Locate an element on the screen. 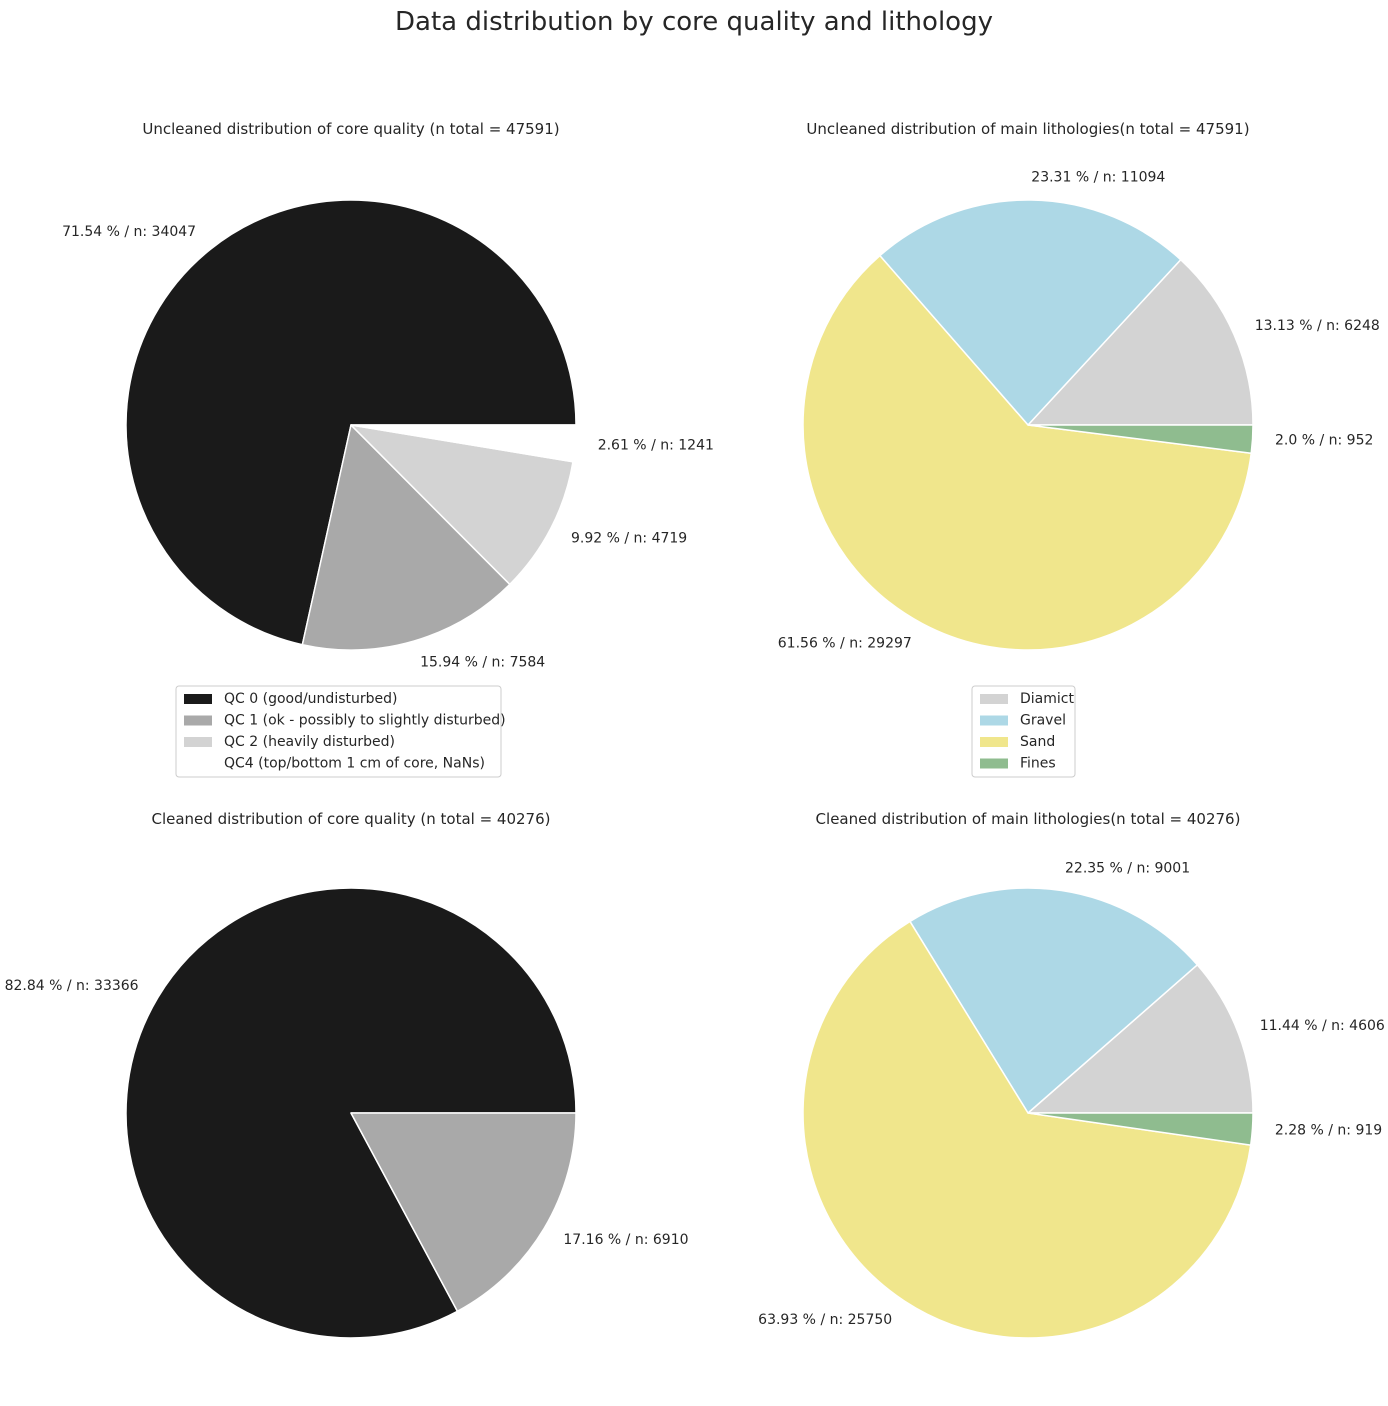  slice-label: 22.35 % / n: 9001 is located at coordinates (1127, 868).